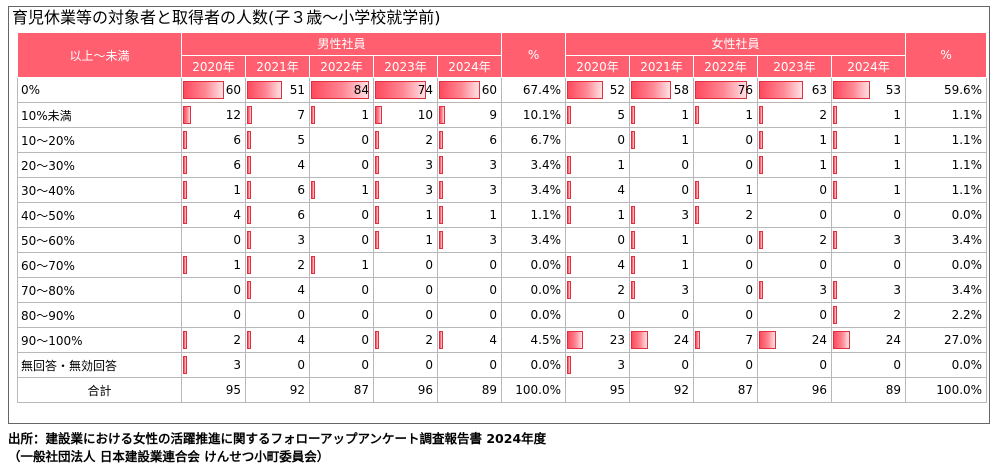 The image size is (998, 474). Describe the element at coordinates (341, 44) in the screenshot. I see `male-group-header: 男性社員` at that location.